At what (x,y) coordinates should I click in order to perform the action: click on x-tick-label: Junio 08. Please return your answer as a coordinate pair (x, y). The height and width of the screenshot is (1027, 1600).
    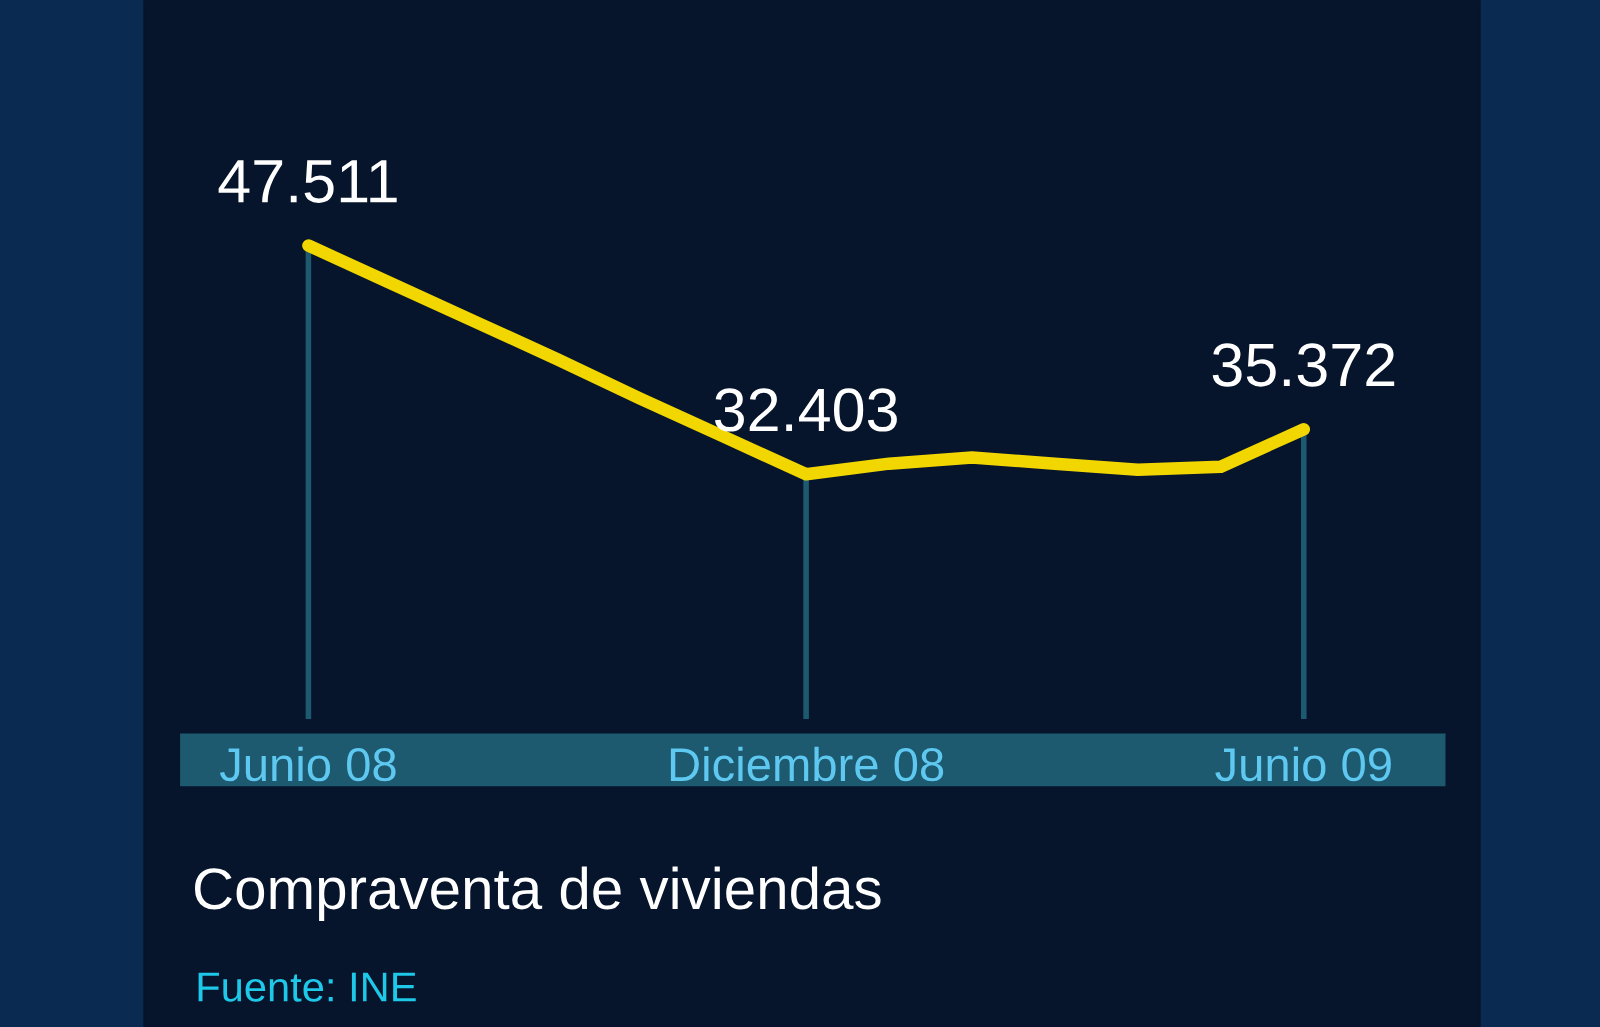
    Looking at the image, I should click on (307, 764).